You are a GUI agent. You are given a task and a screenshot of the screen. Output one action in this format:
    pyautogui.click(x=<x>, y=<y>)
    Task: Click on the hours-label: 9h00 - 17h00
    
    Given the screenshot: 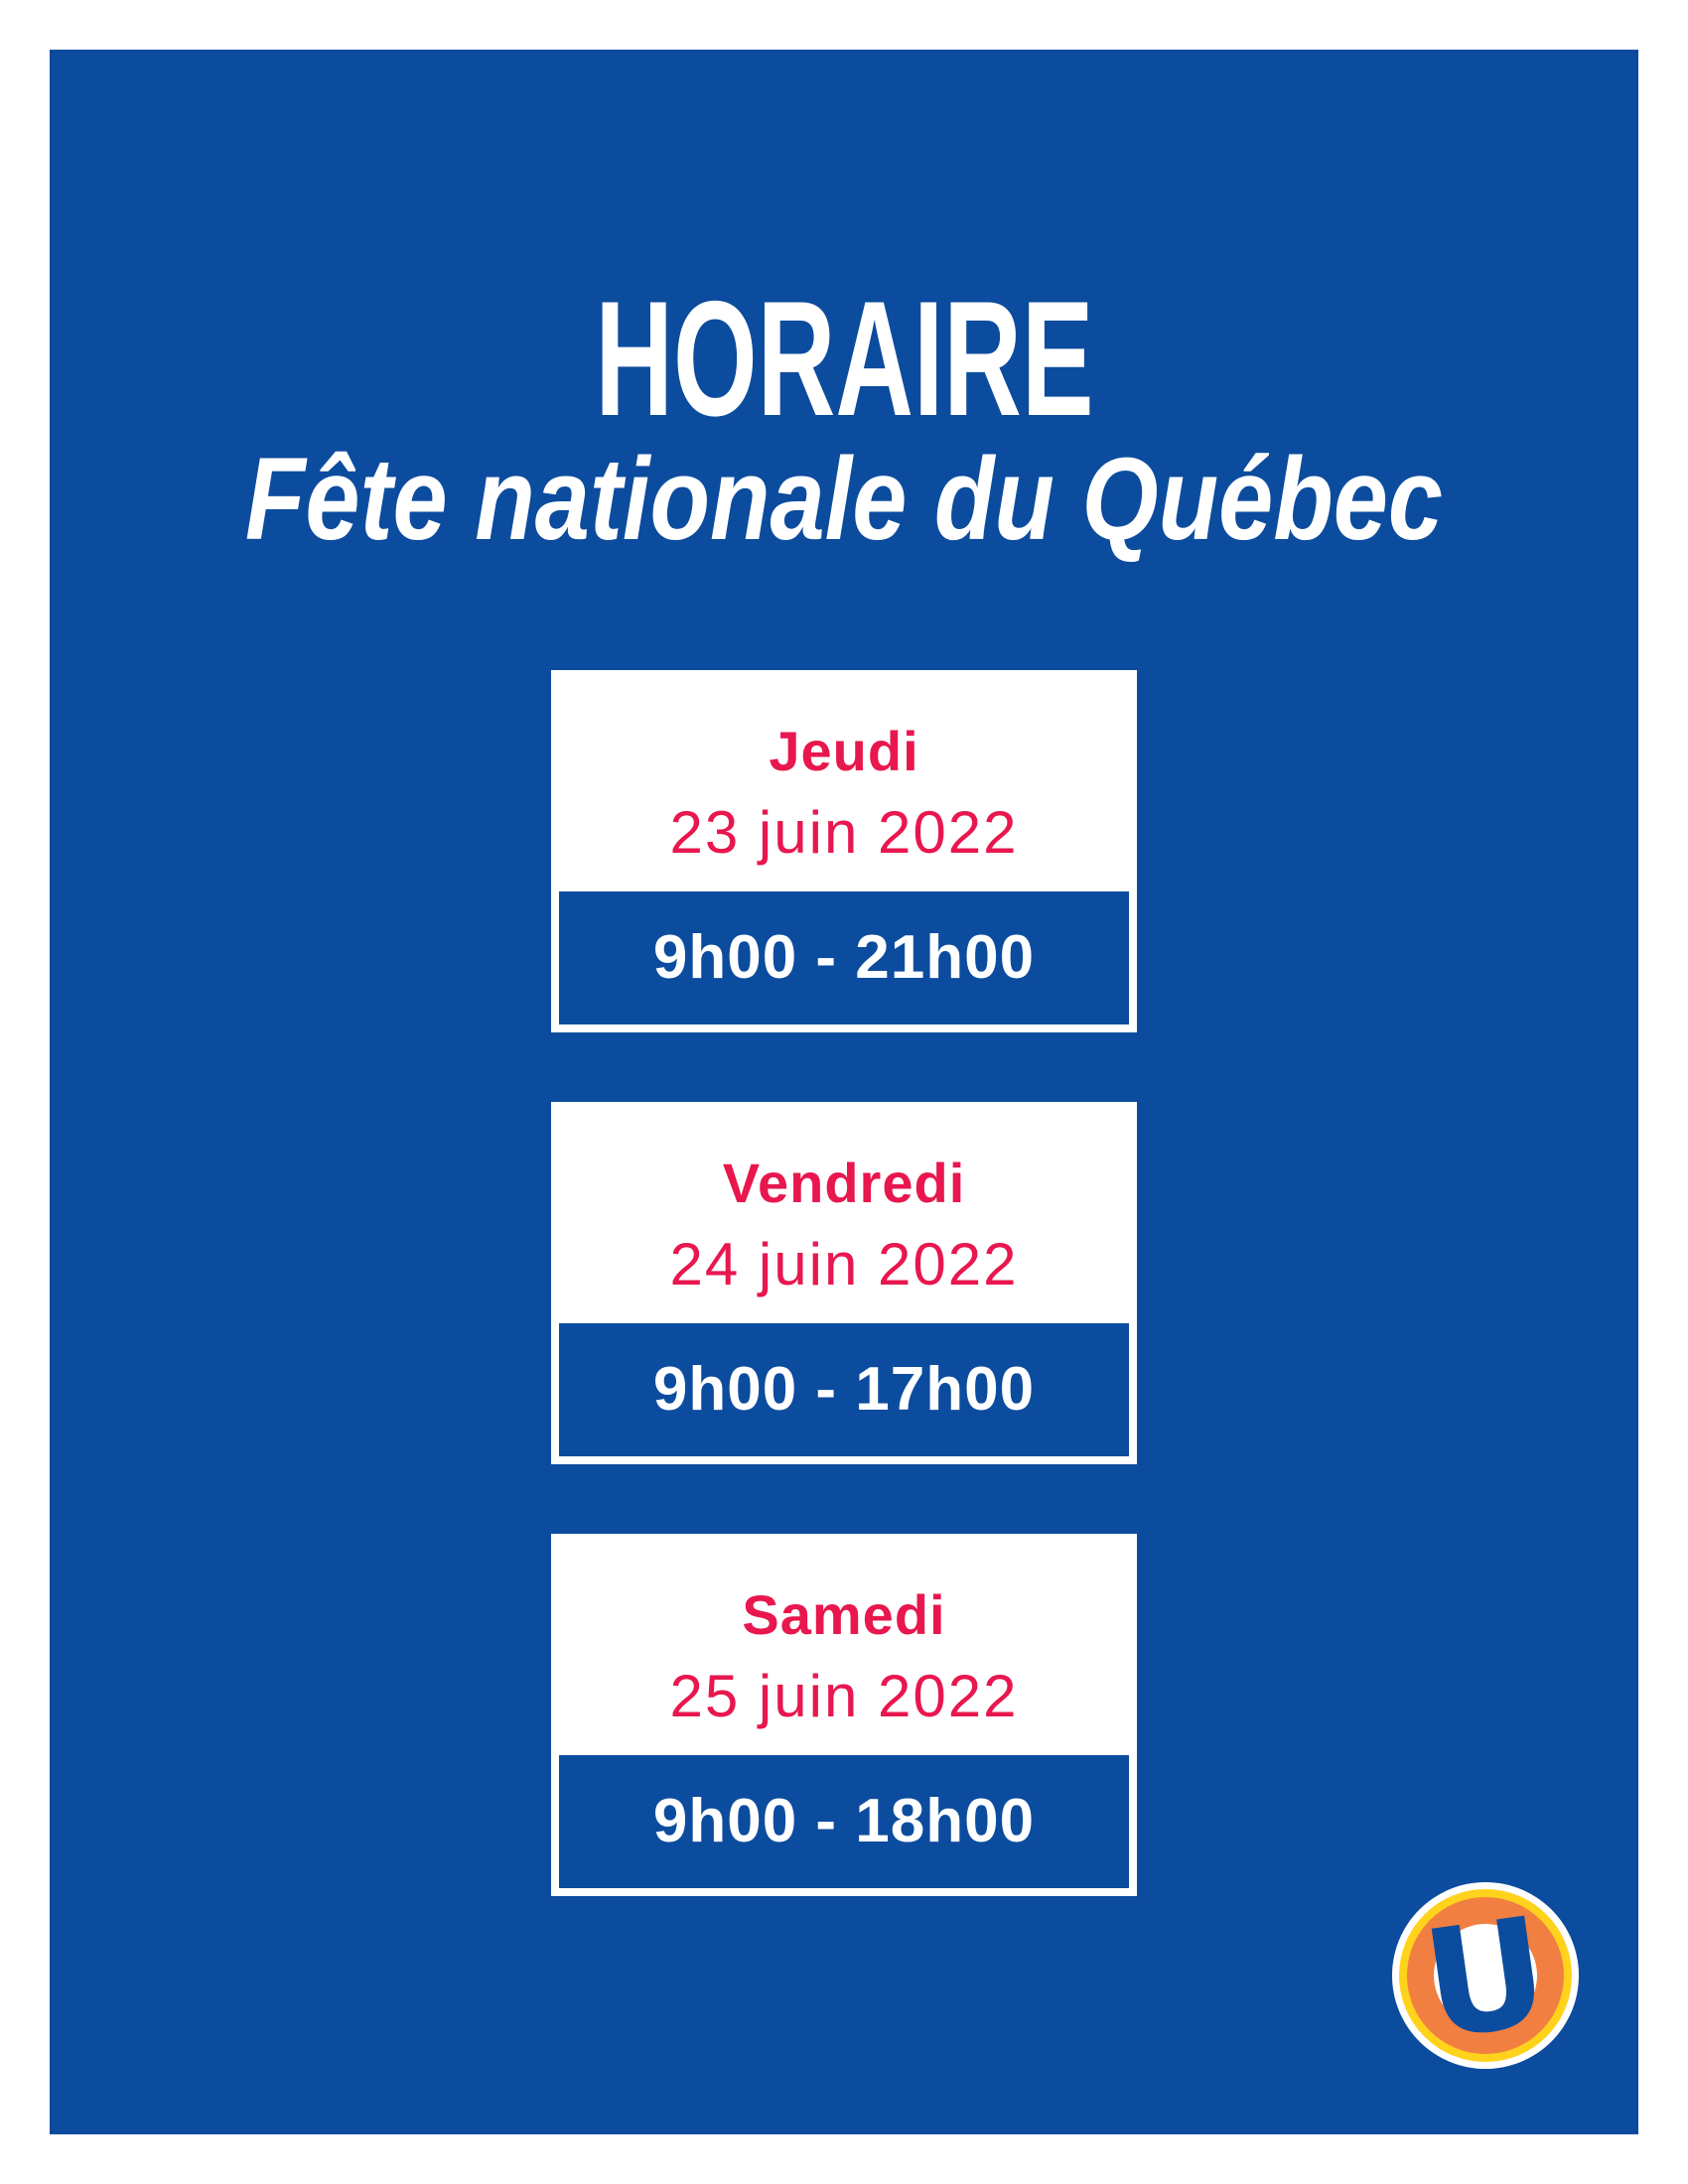 What is the action you would take?
    pyautogui.click(x=844, y=1389)
    